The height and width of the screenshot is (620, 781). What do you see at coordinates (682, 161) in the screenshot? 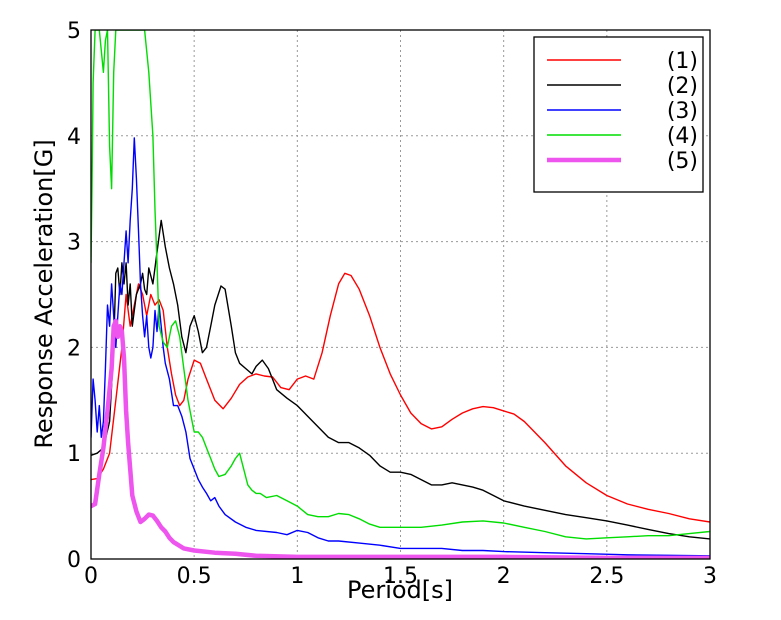
I see `legend-label-5: (5)` at bounding box center [682, 161].